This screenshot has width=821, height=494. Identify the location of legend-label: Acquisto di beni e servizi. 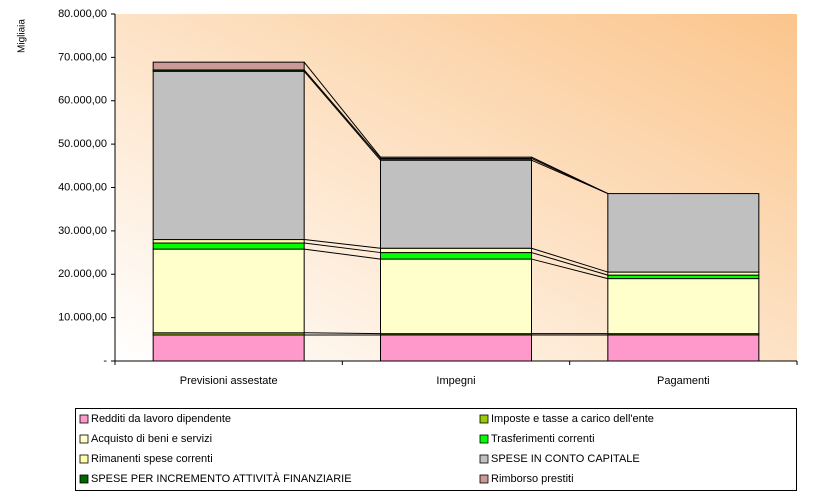
(151, 439).